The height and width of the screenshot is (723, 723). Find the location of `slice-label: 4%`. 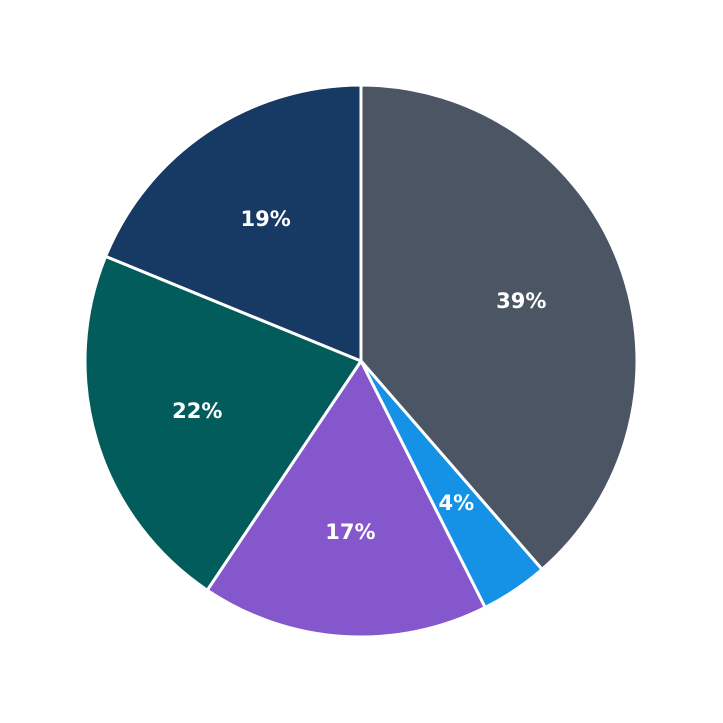

slice-label: 4% is located at coordinates (457, 503).